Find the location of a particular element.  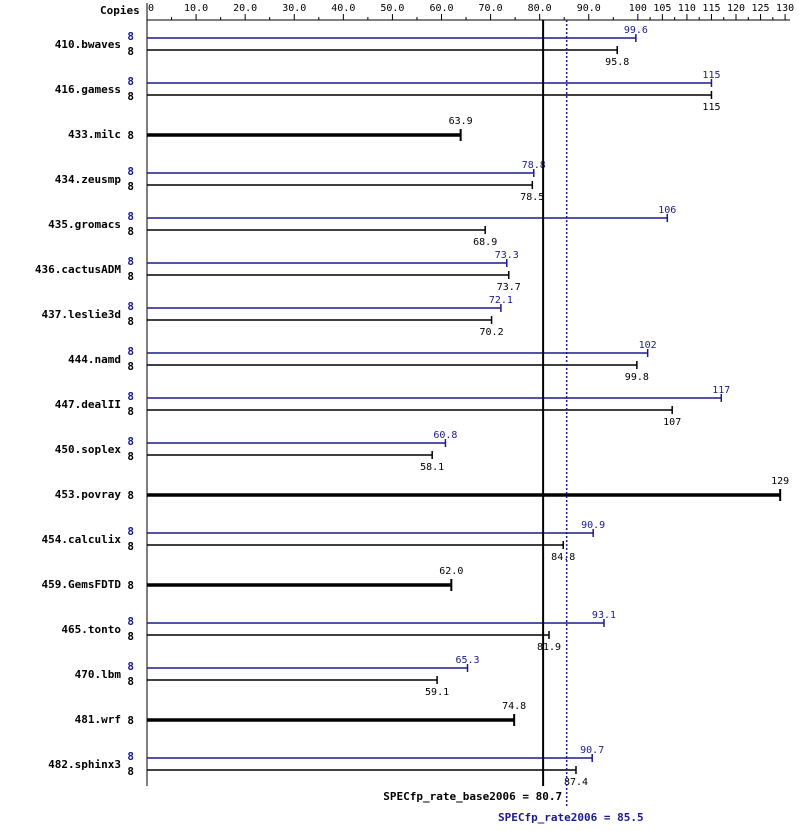

peak-mean-label: SPECfp_rate2006 = 85.5 is located at coordinates (571, 817).